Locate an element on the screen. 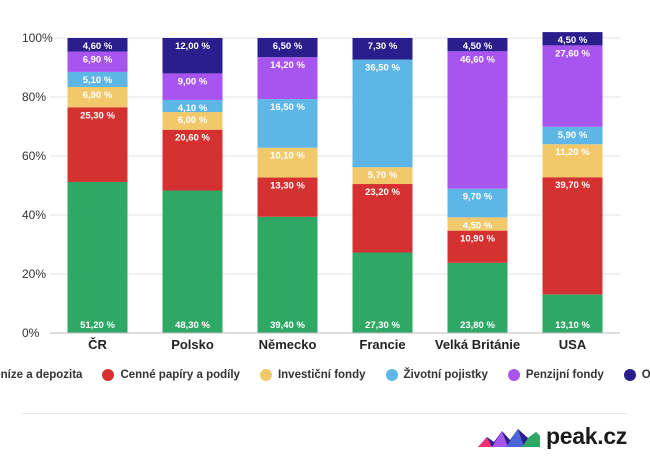 The height and width of the screenshot is (462, 650). data-label: 4,60 % is located at coordinates (98, 46).